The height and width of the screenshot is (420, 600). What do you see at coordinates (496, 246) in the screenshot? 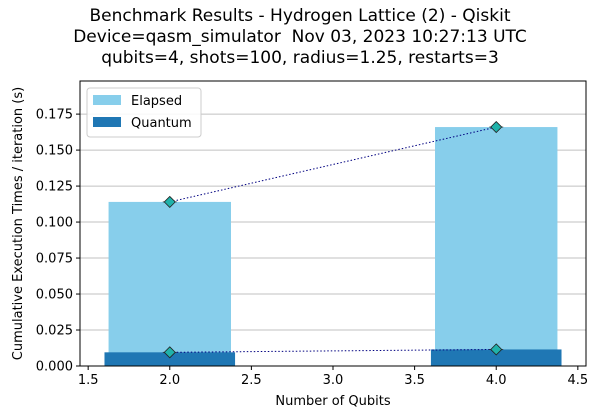
I see `bar-elapsed-4-qubits` at bounding box center [496, 246].